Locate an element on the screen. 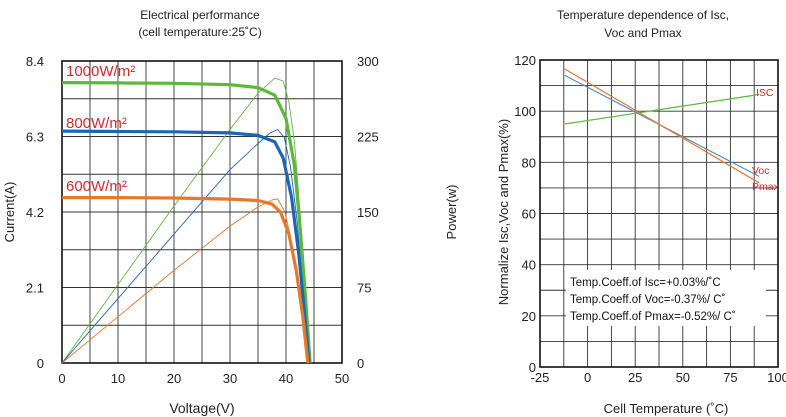 This screenshot has height=417, width=786. chart1-y-tick-label: 0 is located at coordinates (40, 363).